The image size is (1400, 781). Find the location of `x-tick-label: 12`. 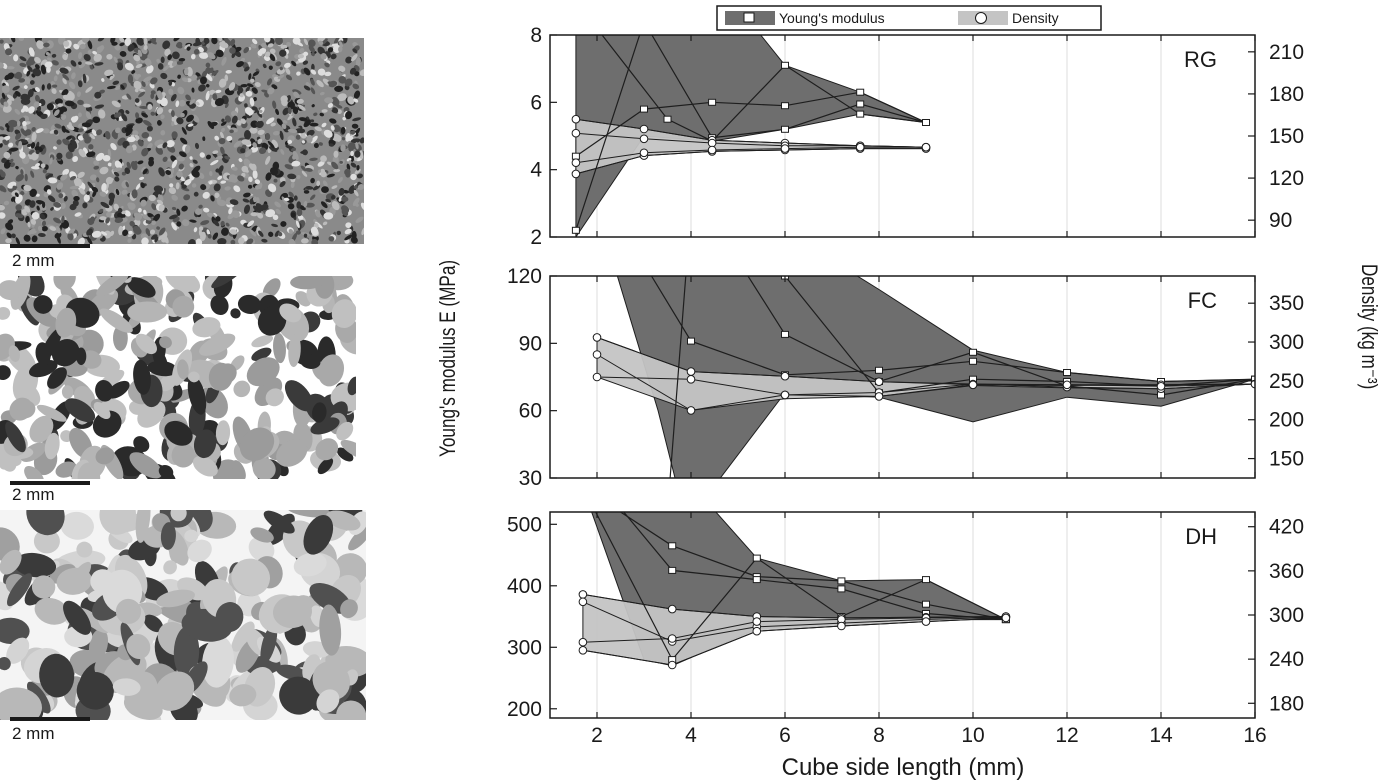

x-tick-label: 12 is located at coordinates (1066, 735).